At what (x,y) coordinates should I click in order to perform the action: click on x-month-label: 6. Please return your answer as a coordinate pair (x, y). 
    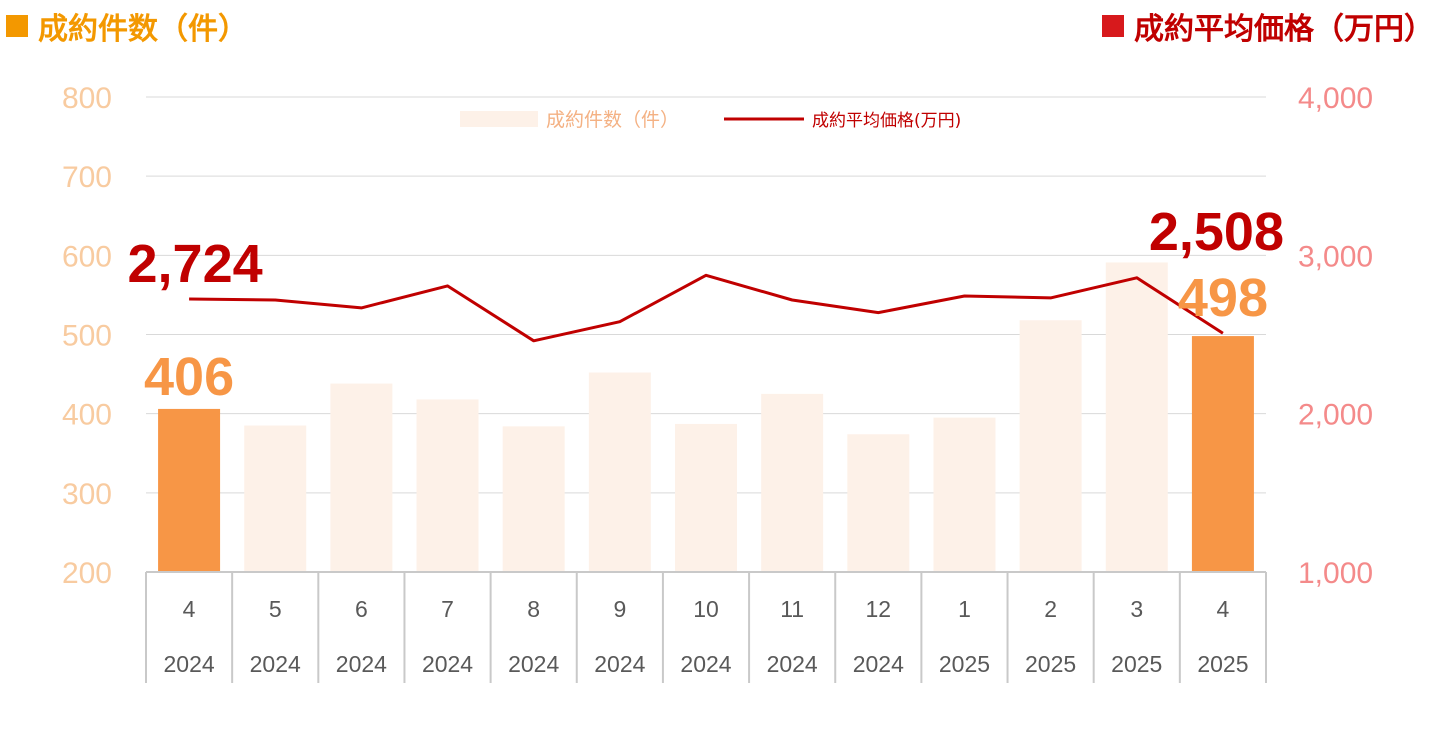
    Looking at the image, I should click on (361, 609).